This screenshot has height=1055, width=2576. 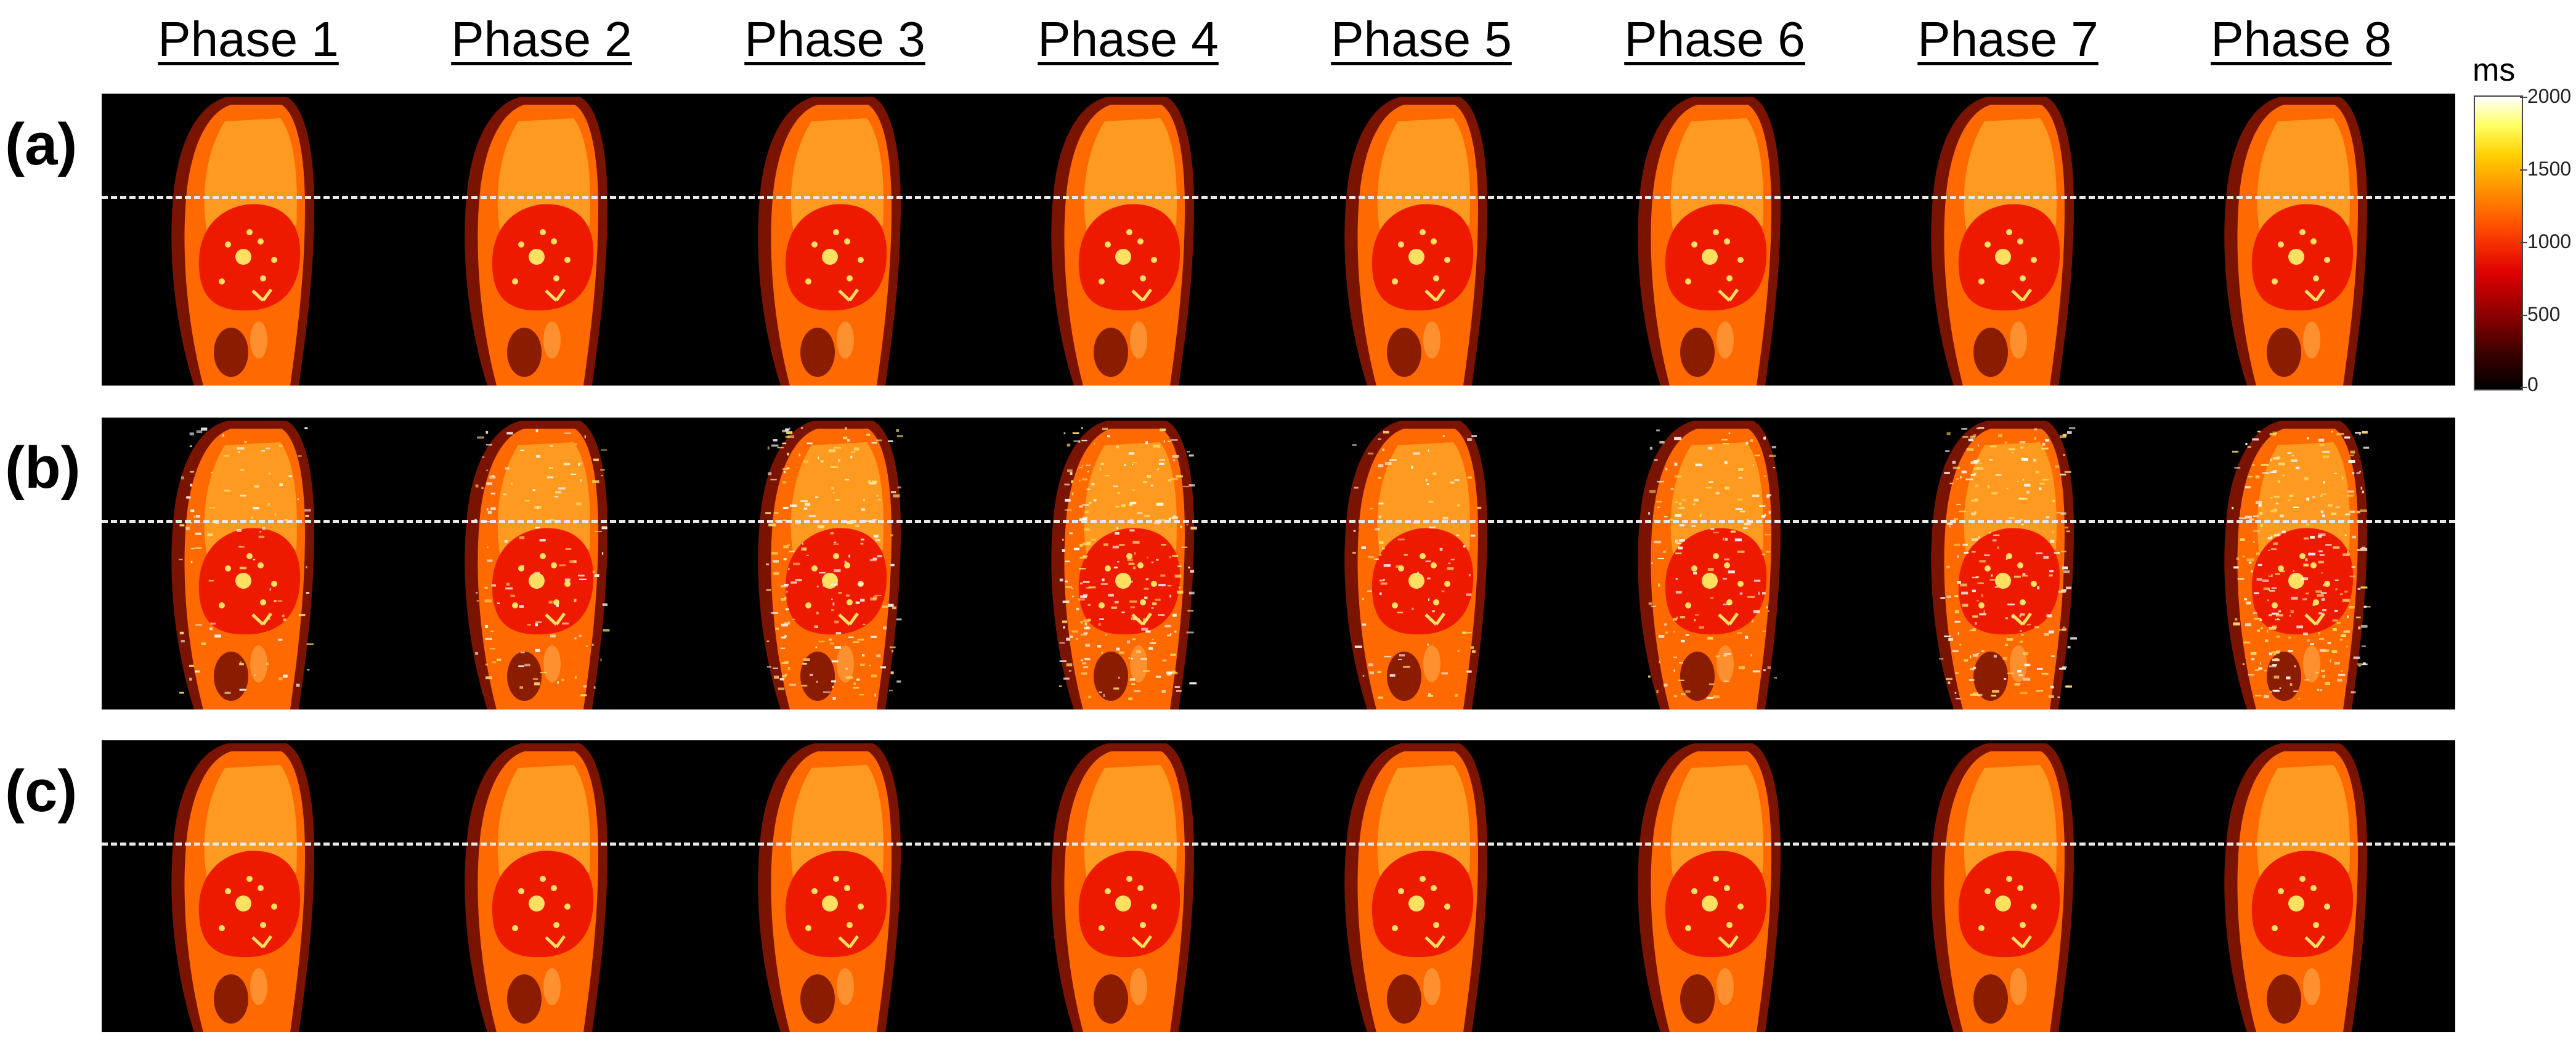 I want to click on colorbar-tick-2000: 2000, so click(x=2549, y=96).